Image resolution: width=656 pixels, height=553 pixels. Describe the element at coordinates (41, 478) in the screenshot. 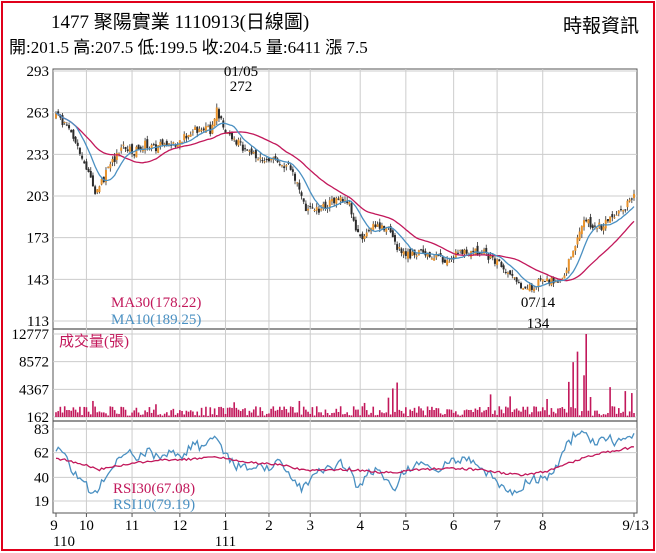

I see `rsi-tick-label: 40` at that location.